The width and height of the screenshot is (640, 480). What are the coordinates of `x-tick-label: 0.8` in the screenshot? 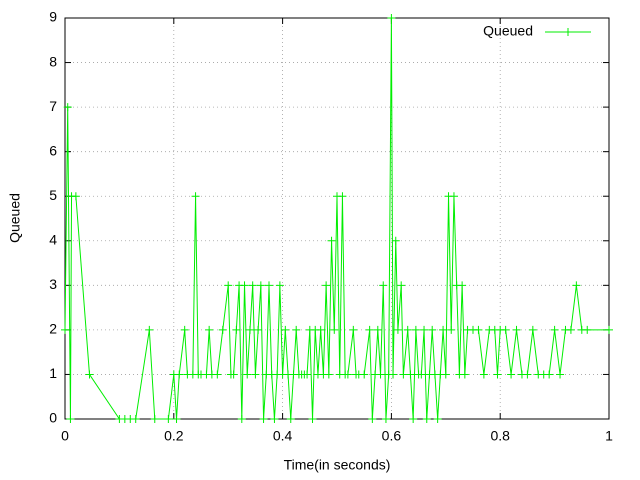 It's located at (500, 436).